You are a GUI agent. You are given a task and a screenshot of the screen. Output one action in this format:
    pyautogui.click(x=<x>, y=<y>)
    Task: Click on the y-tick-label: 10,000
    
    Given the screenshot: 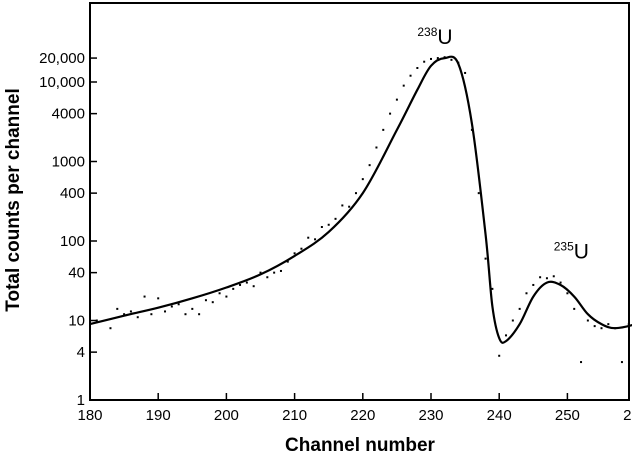 What is the action you would take?
    pyautogui.click(x=62, y=82)
    